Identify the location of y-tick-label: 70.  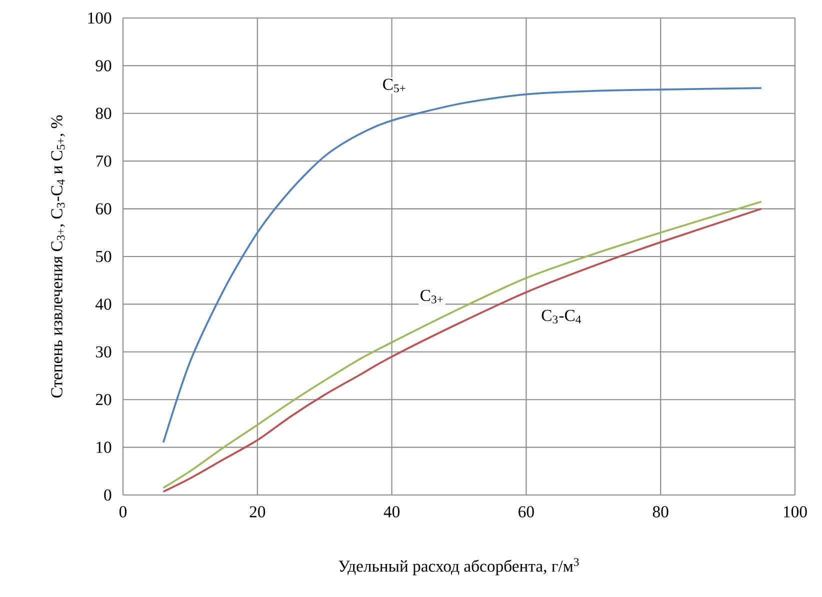
(104, 161).